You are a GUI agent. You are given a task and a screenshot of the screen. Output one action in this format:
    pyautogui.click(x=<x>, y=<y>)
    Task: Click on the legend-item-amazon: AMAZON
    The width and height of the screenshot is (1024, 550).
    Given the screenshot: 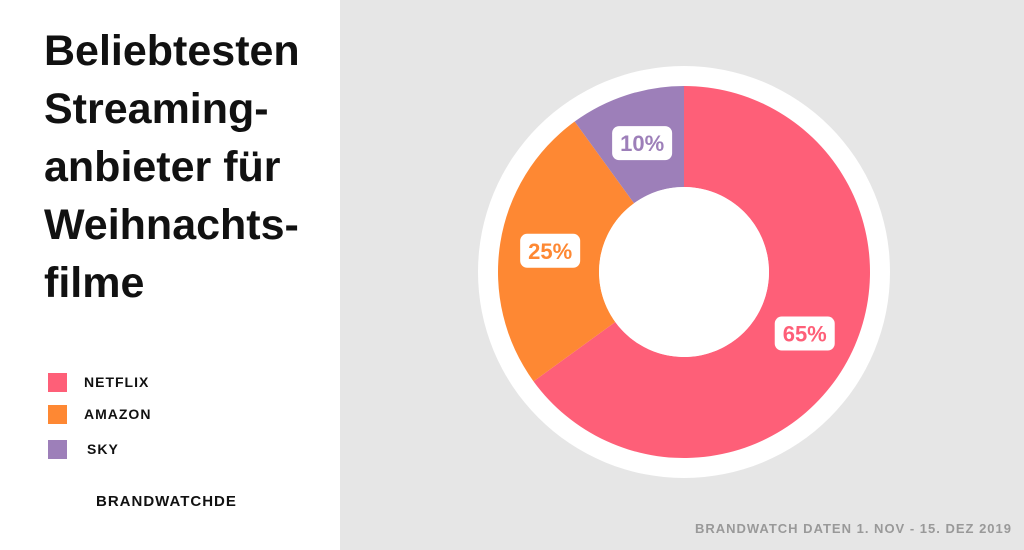 What is the action you would take?
    pyautogui.click(x=99, y=414)
    